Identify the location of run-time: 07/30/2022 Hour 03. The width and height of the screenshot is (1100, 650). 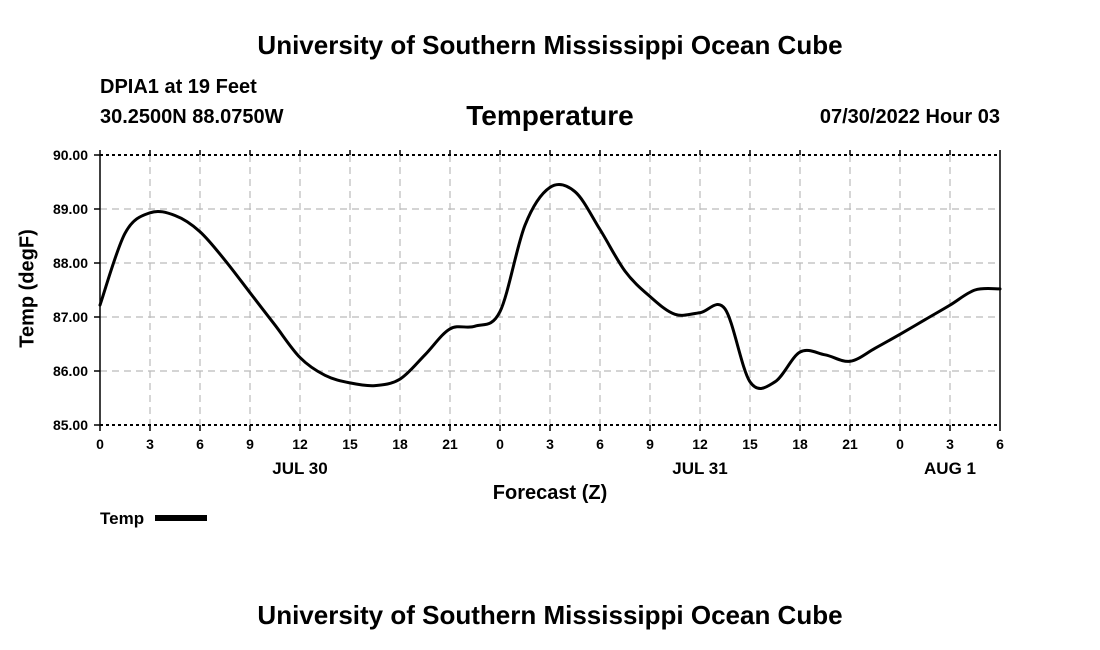
(909, 117).